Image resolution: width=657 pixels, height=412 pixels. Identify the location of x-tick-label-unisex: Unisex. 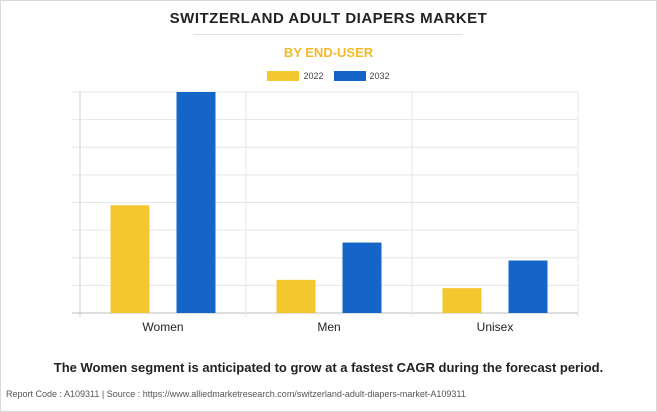
(495, 327).